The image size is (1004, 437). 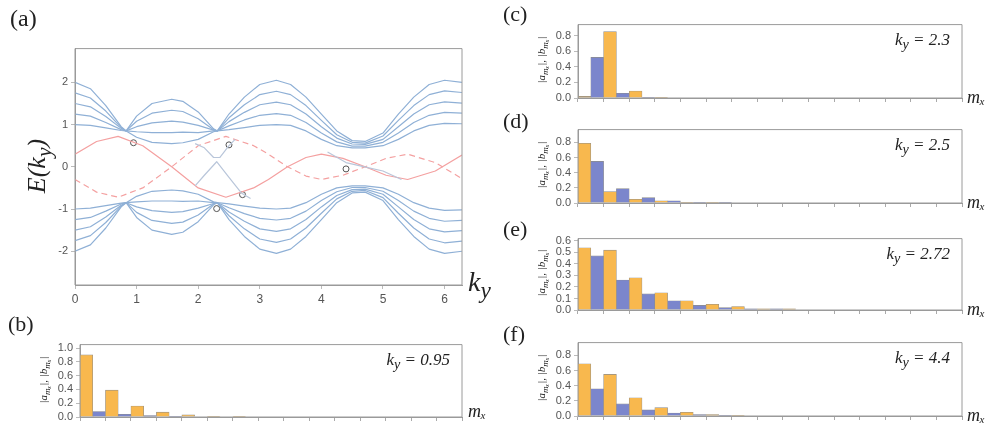 What do you see at coordinates (322, 298) in the screenshot?
I see `x-tick-label: 4` at bounding box center [322, 298].